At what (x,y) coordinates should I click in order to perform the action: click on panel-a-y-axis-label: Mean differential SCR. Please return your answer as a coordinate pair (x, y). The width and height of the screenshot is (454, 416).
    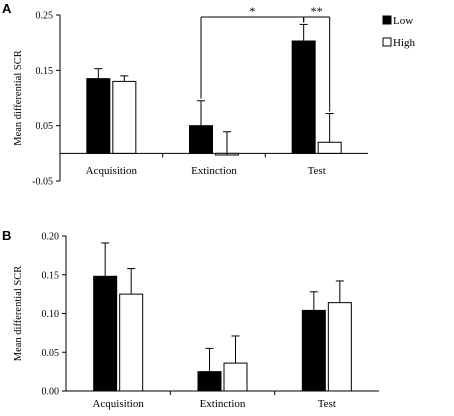
    Looking at the image, I should click on (18, 97).